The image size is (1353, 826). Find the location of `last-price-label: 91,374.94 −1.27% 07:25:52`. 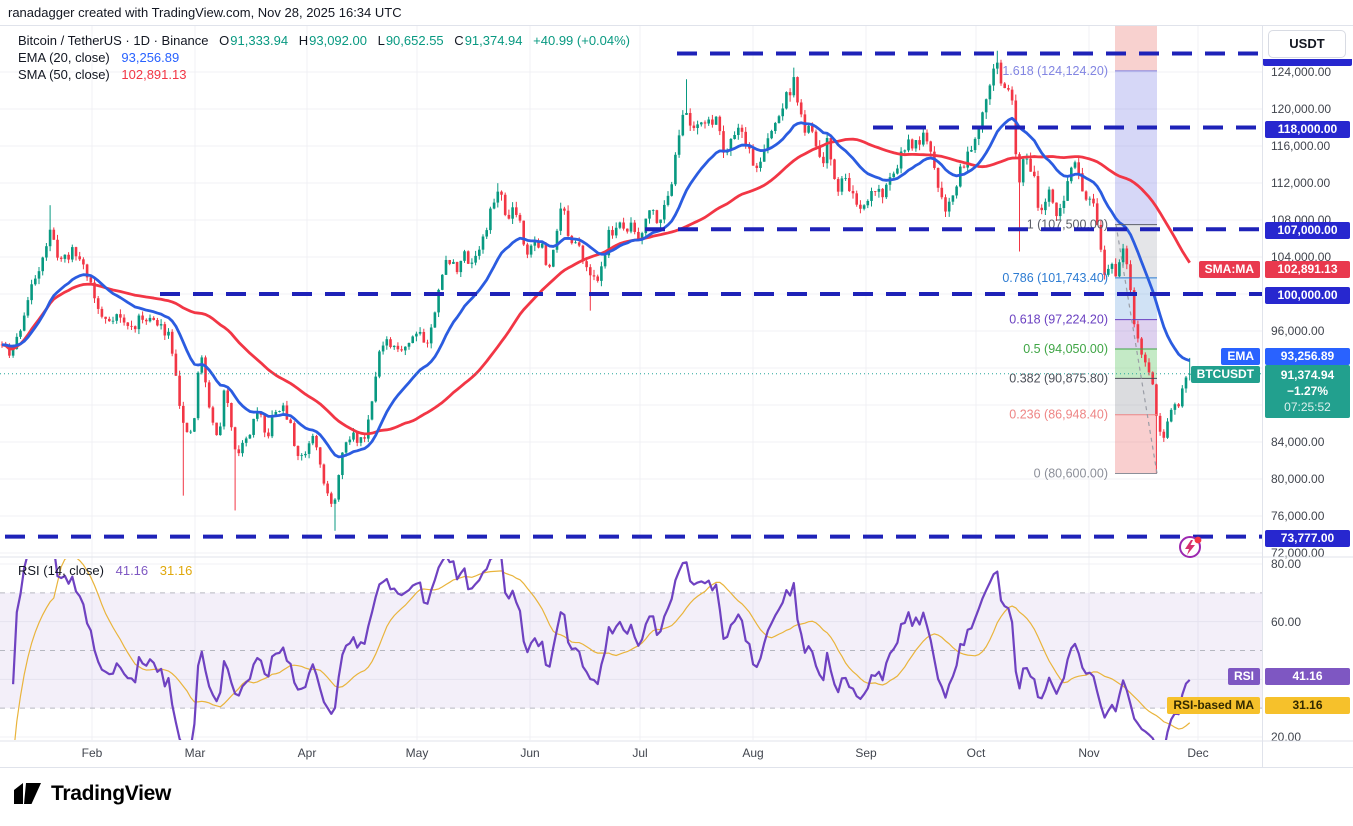

last-price-label: 91,374.94 −1.27% 07:25:52 is located at coordinates (1307, 391).